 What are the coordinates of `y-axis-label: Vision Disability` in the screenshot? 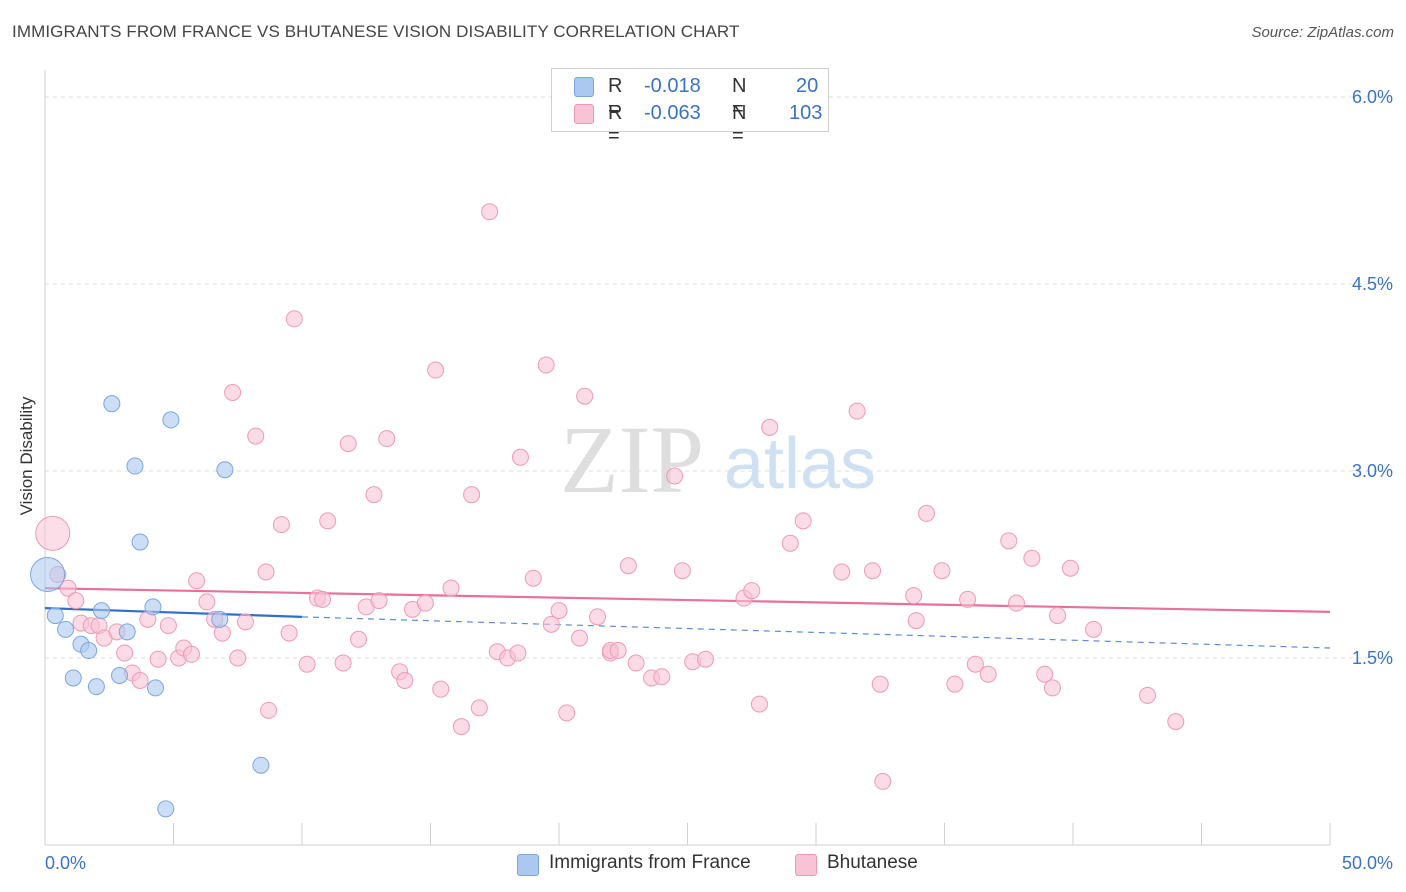 It's located at (26, 455).